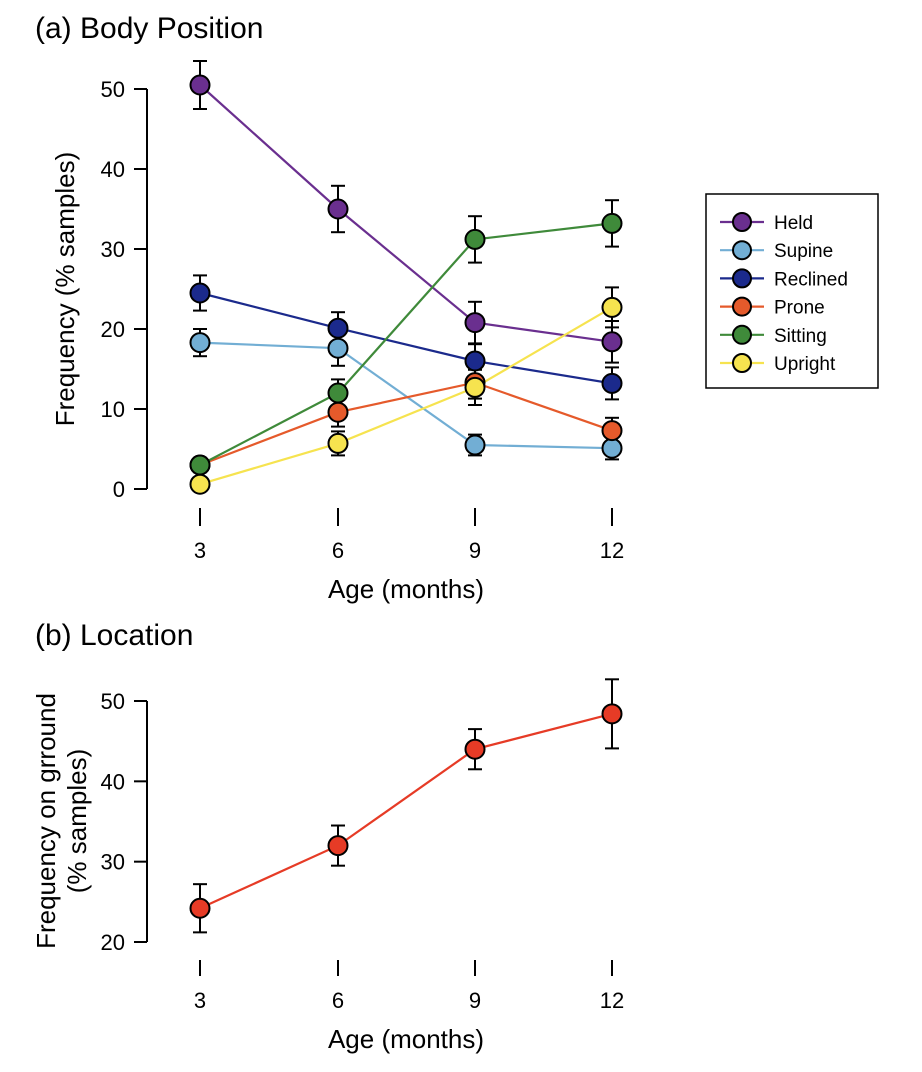 Image resolution: width=922 pixels, height=1072 pixels. I want to click on legend-item-supine: Supine, so click(776, 251).